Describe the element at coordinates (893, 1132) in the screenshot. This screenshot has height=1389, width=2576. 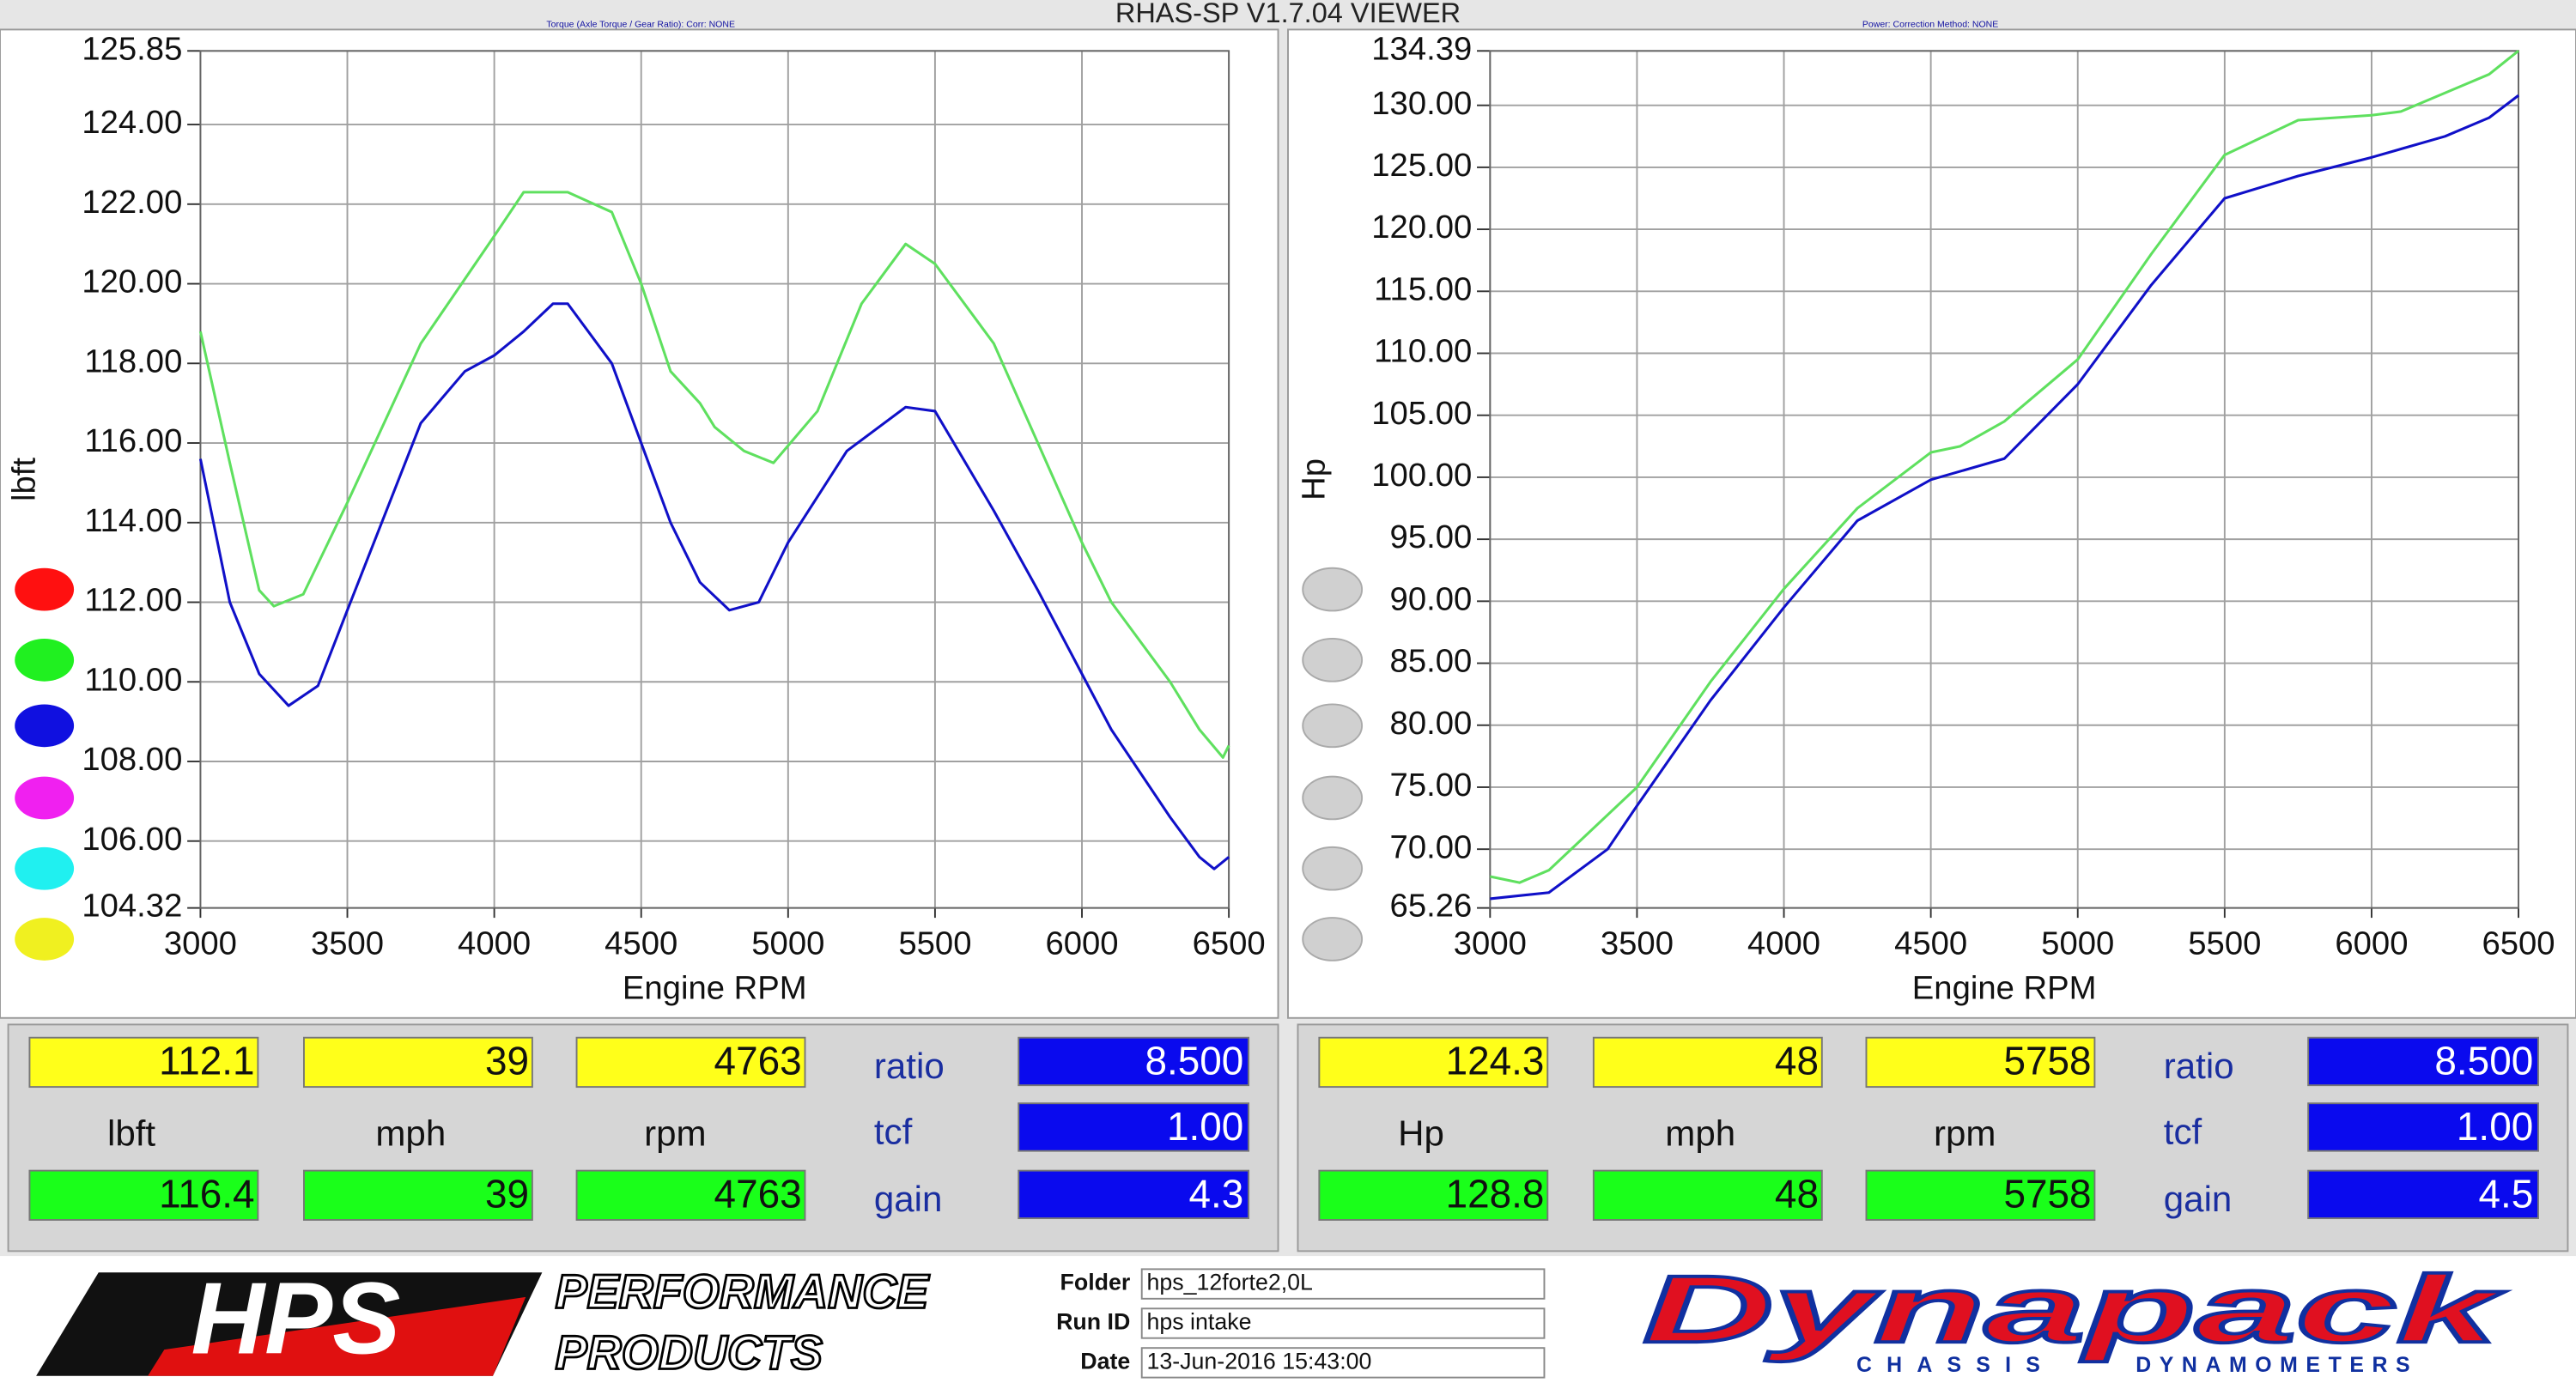
I see `setting-label: tcf` at that location.